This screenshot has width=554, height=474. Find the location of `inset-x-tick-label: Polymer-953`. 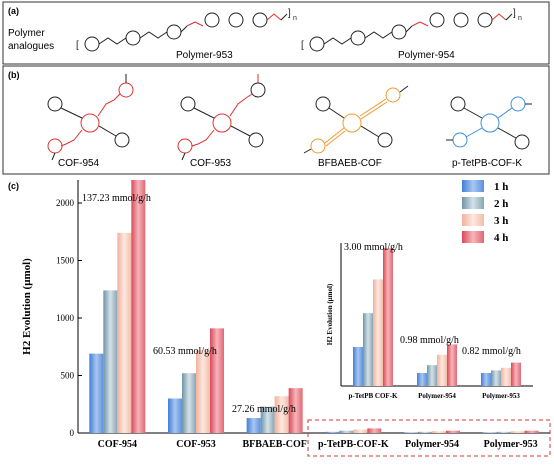

inset-x-tick-label: Polymer-953 is located at coordinates (501, 396).